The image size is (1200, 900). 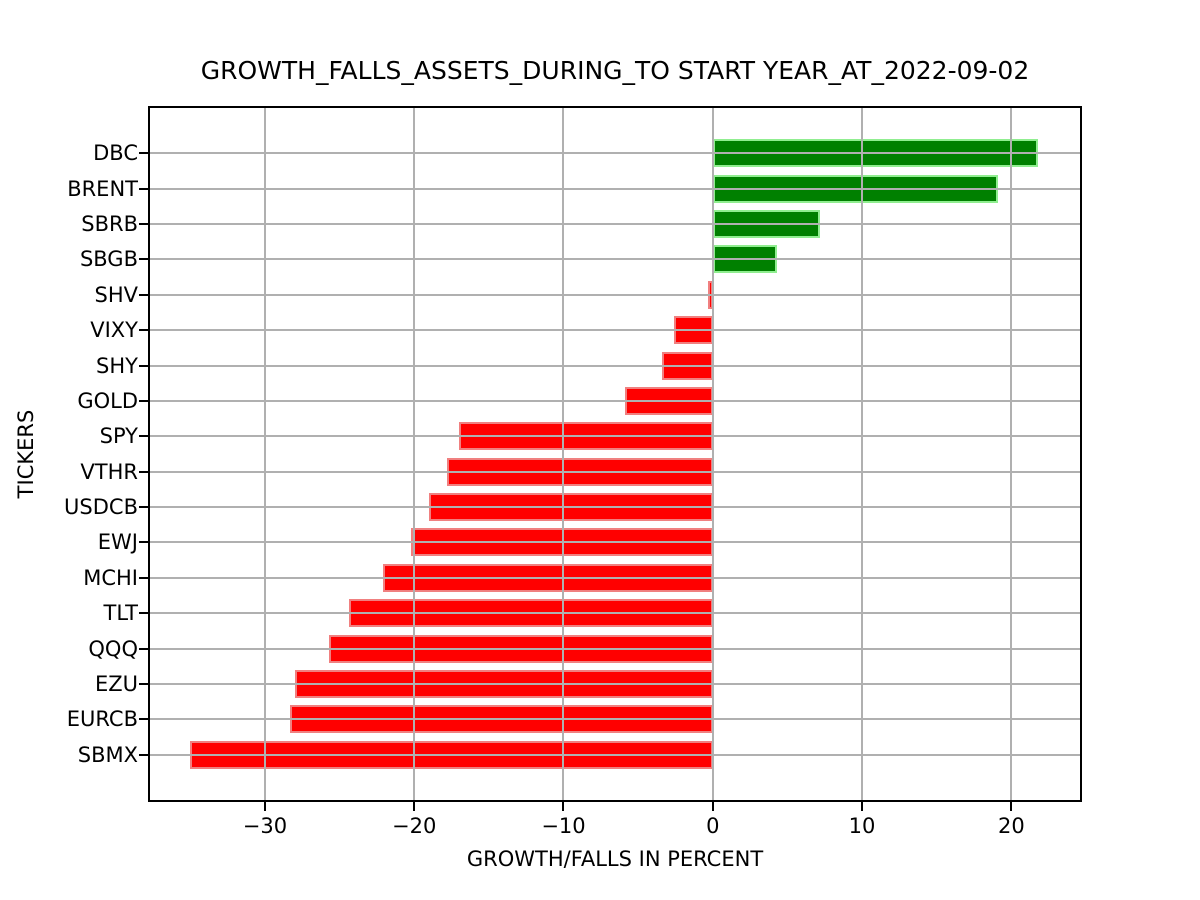 What do you see at coordinates (115, 153) in the screenshot?
I see `y-tick-label-DBC: DBC` at bounding box center [115, 153].